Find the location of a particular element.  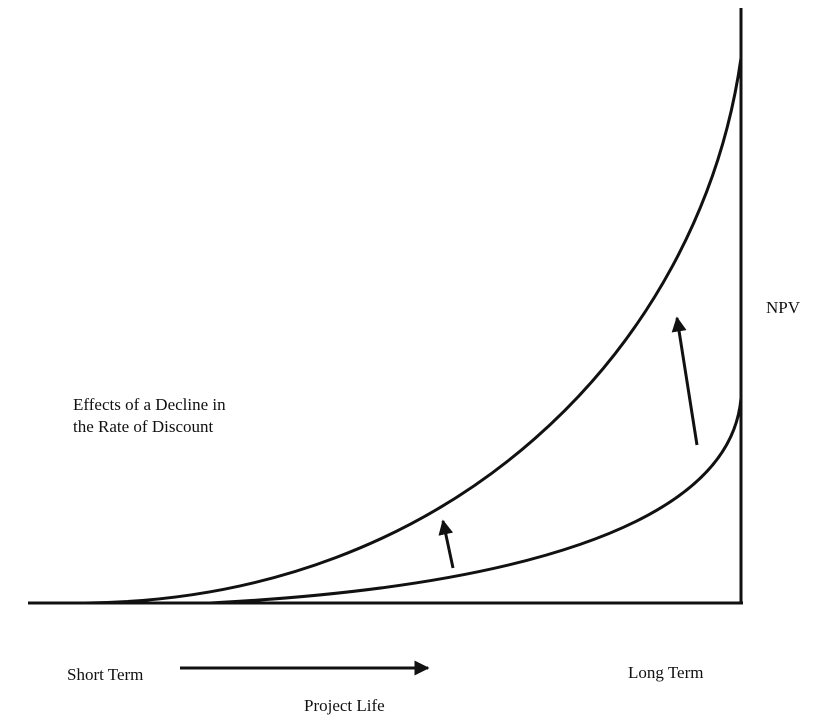

annotation-line: Effects of a Decline in is located at coordinates (149, 404).